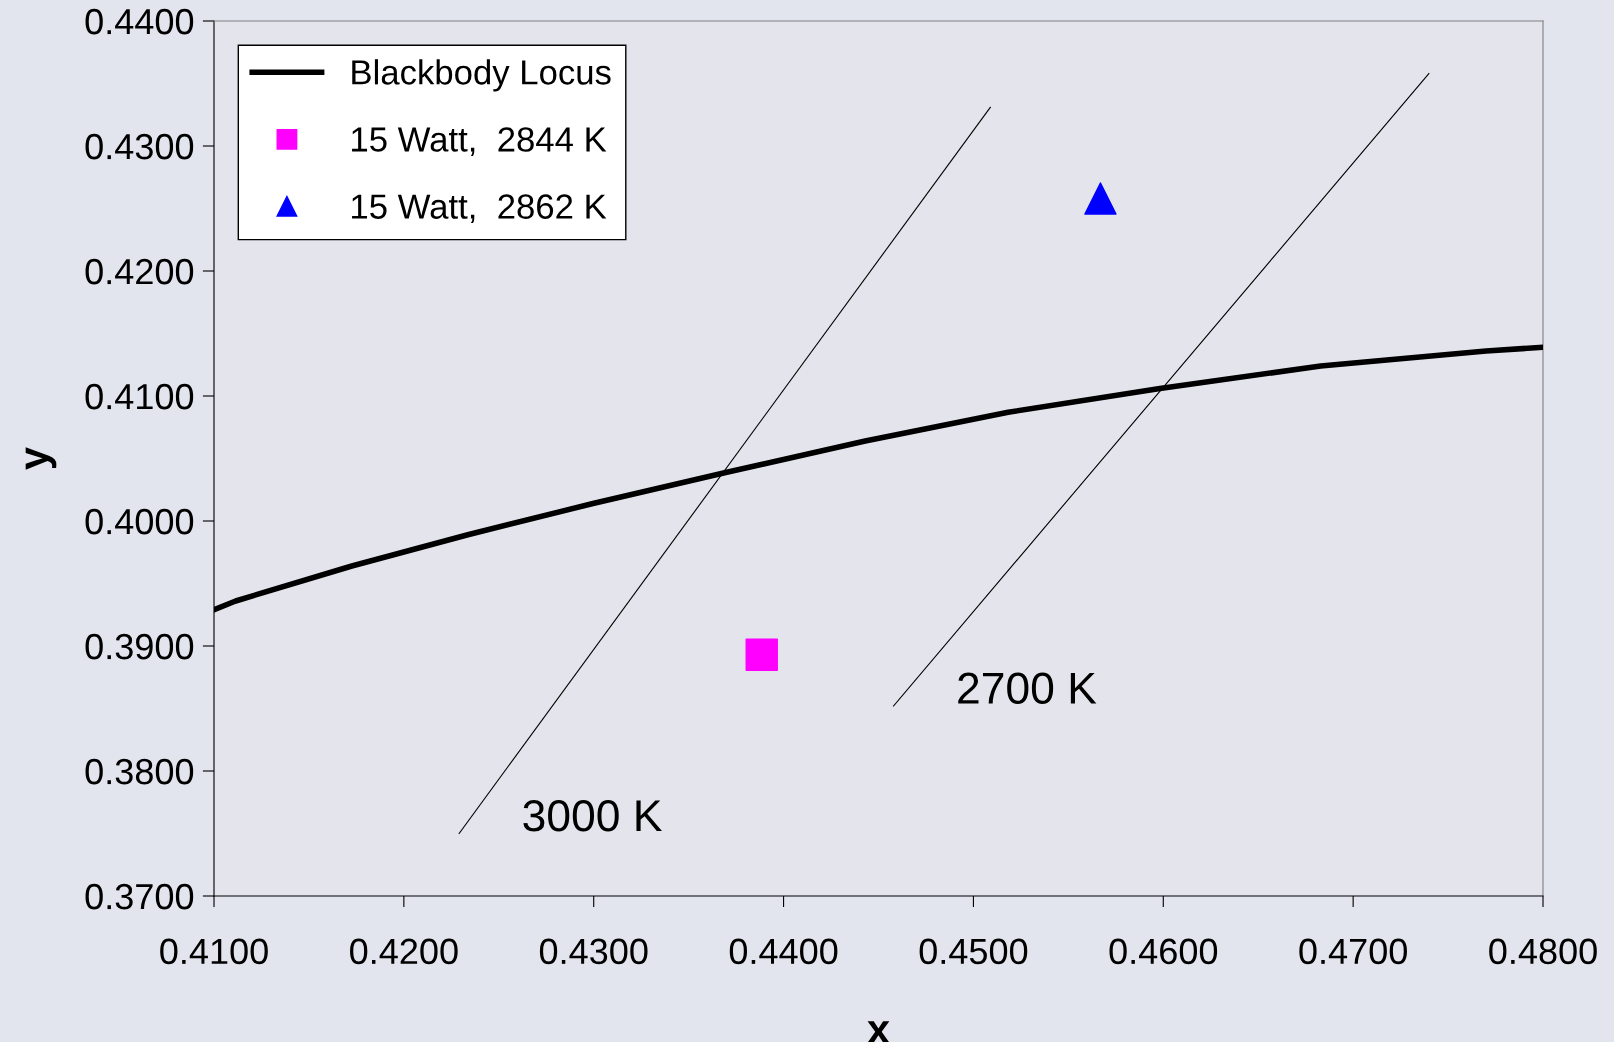 This screenshot has height=1042, width=1614. Describe the element at coordinates (139, 646) in the screenshot. I see `y-tick-label: 0.3900` at that location.